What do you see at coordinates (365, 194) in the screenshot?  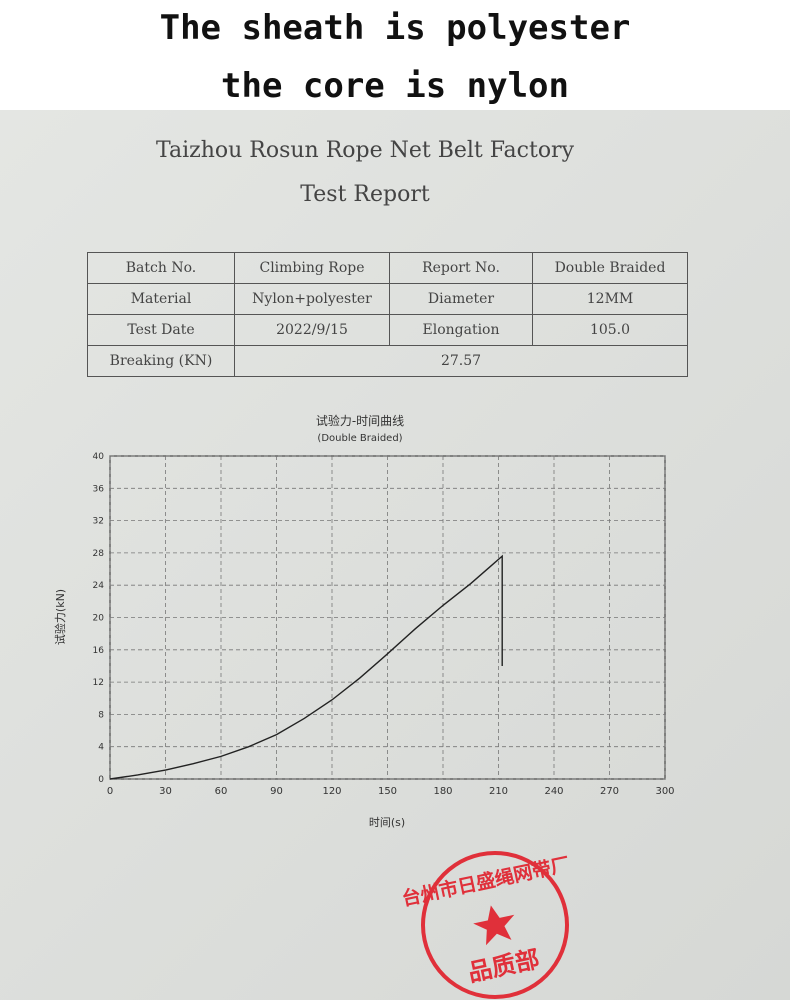 I see `report-title: Test Report` at bounding box center [365, 194].